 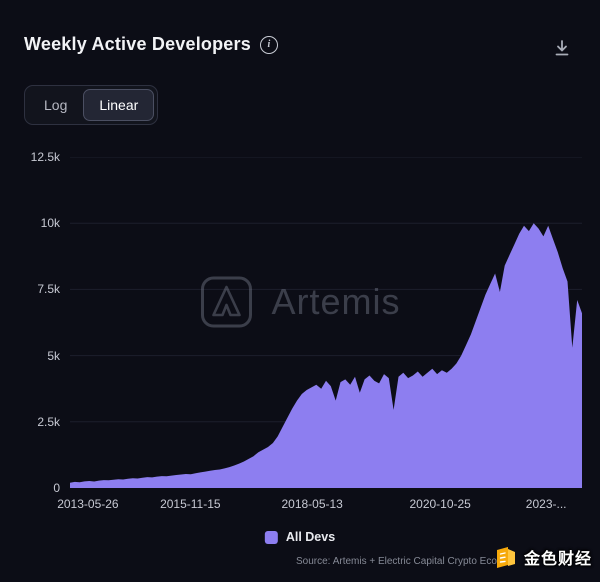 I want to click on y-axis-tick-label: 0, so click(x=56, y=488).